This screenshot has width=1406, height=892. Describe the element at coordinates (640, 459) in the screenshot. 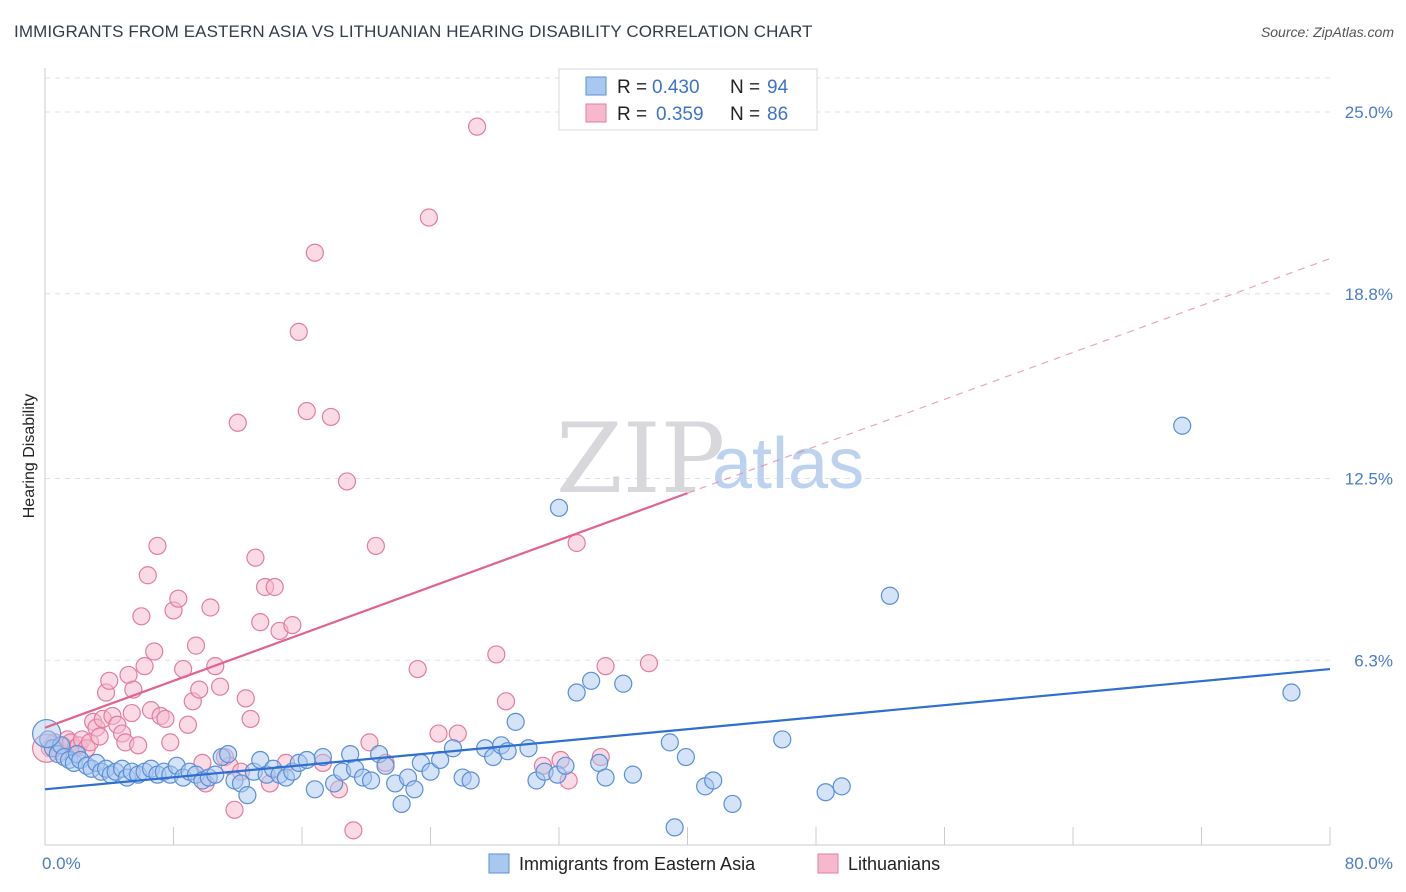

I see `watermark-zip: ZIP` at that location.